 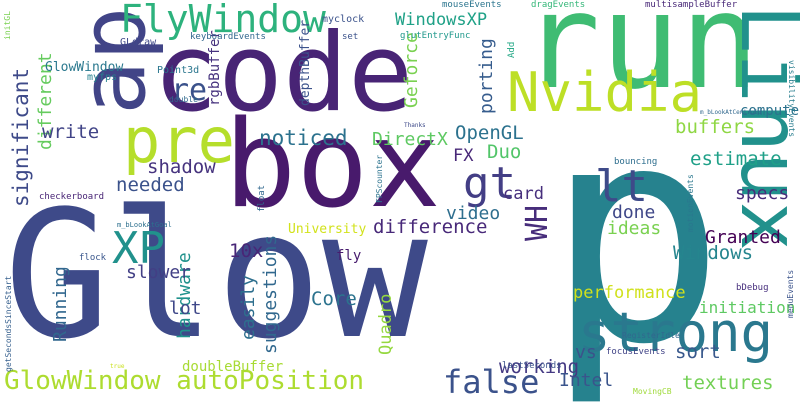 I want to click on word-double: double, so click(x=183, y=99).